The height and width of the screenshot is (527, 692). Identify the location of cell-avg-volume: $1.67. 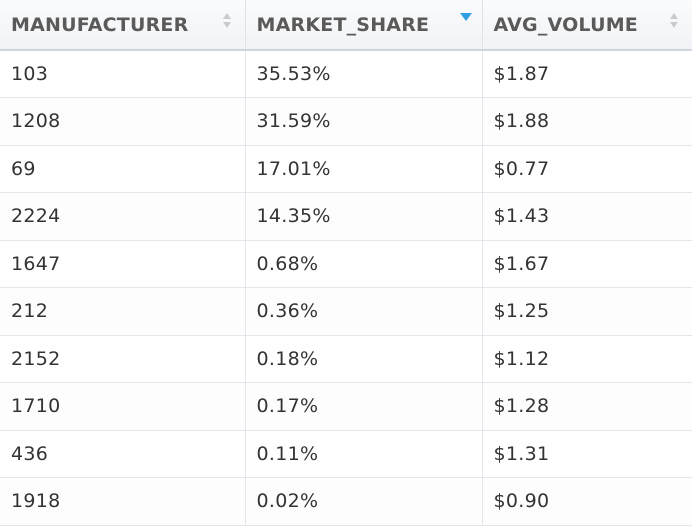
(587, 264).